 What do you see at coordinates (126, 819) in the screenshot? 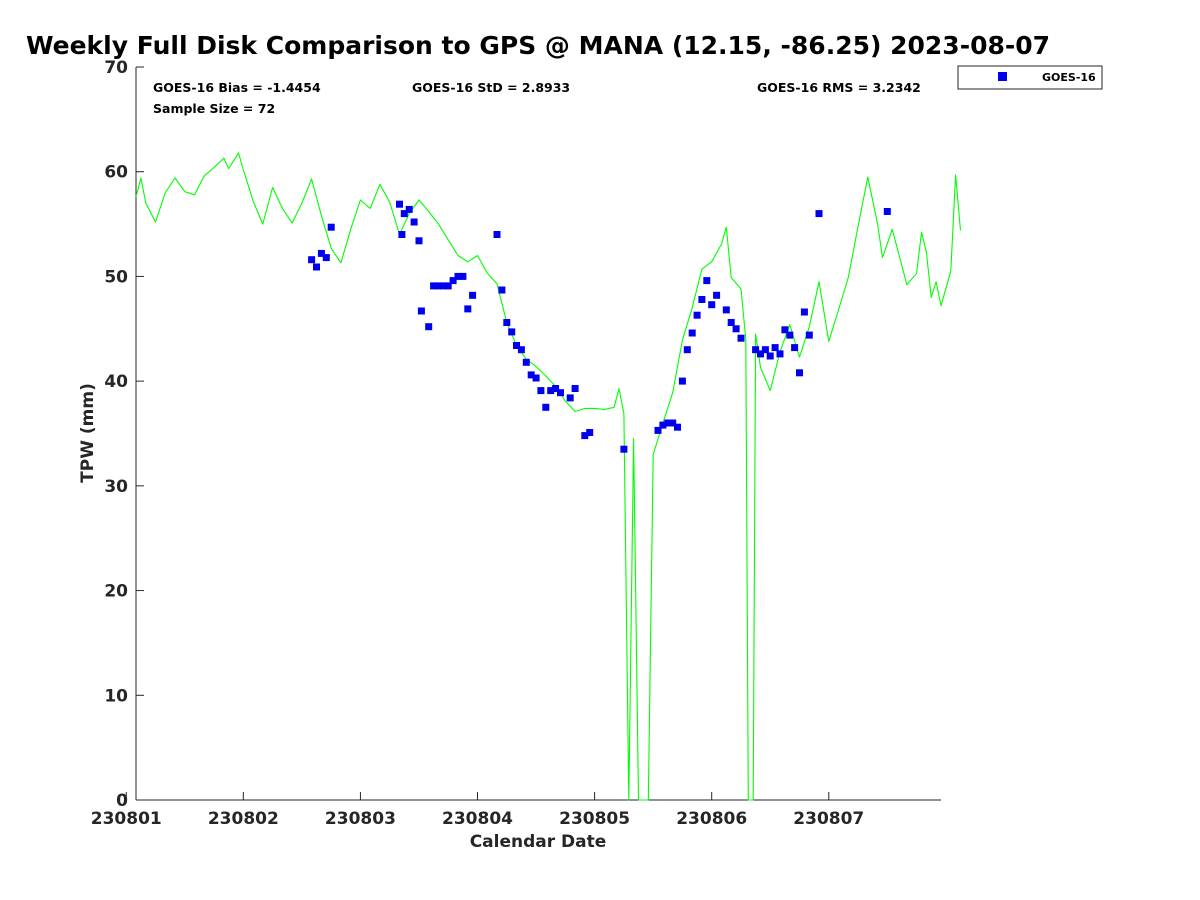
I see `x-tick-label: 230801` at bounding box center [126, 819].